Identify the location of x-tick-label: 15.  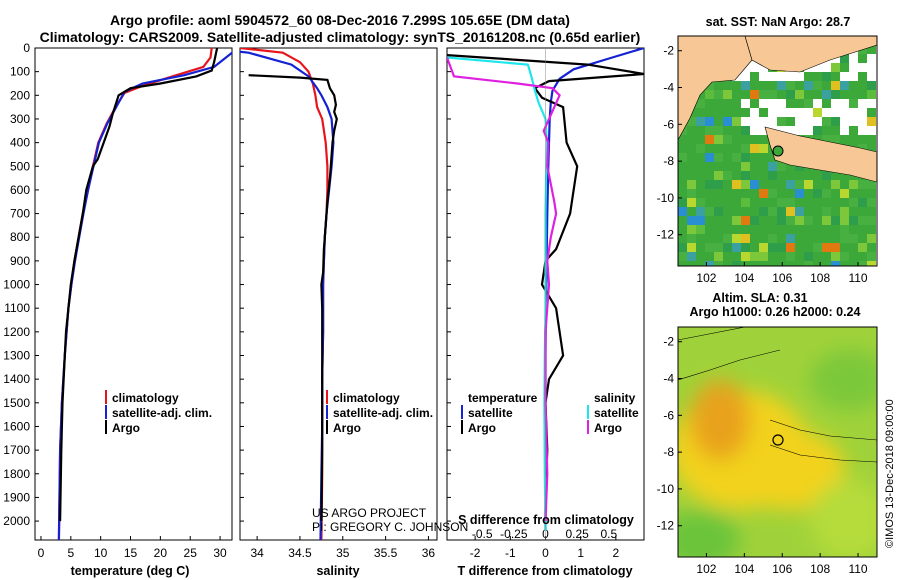
(131, 553).